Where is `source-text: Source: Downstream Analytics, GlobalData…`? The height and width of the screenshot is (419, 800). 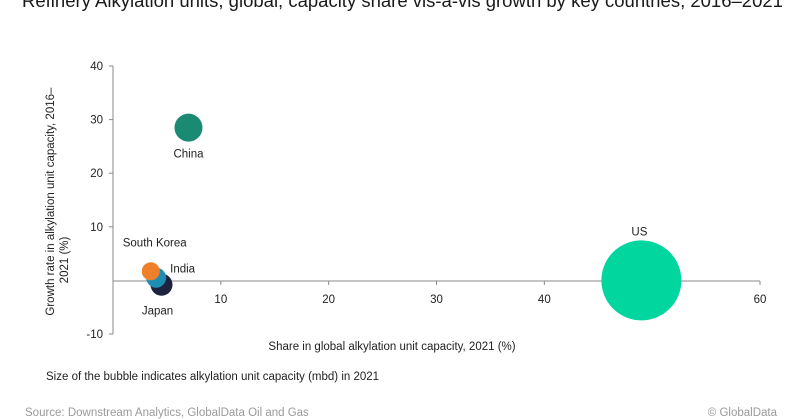 source-text: Source: Downstream Analytics, GlobalData… is located at coordinates (167, 413).